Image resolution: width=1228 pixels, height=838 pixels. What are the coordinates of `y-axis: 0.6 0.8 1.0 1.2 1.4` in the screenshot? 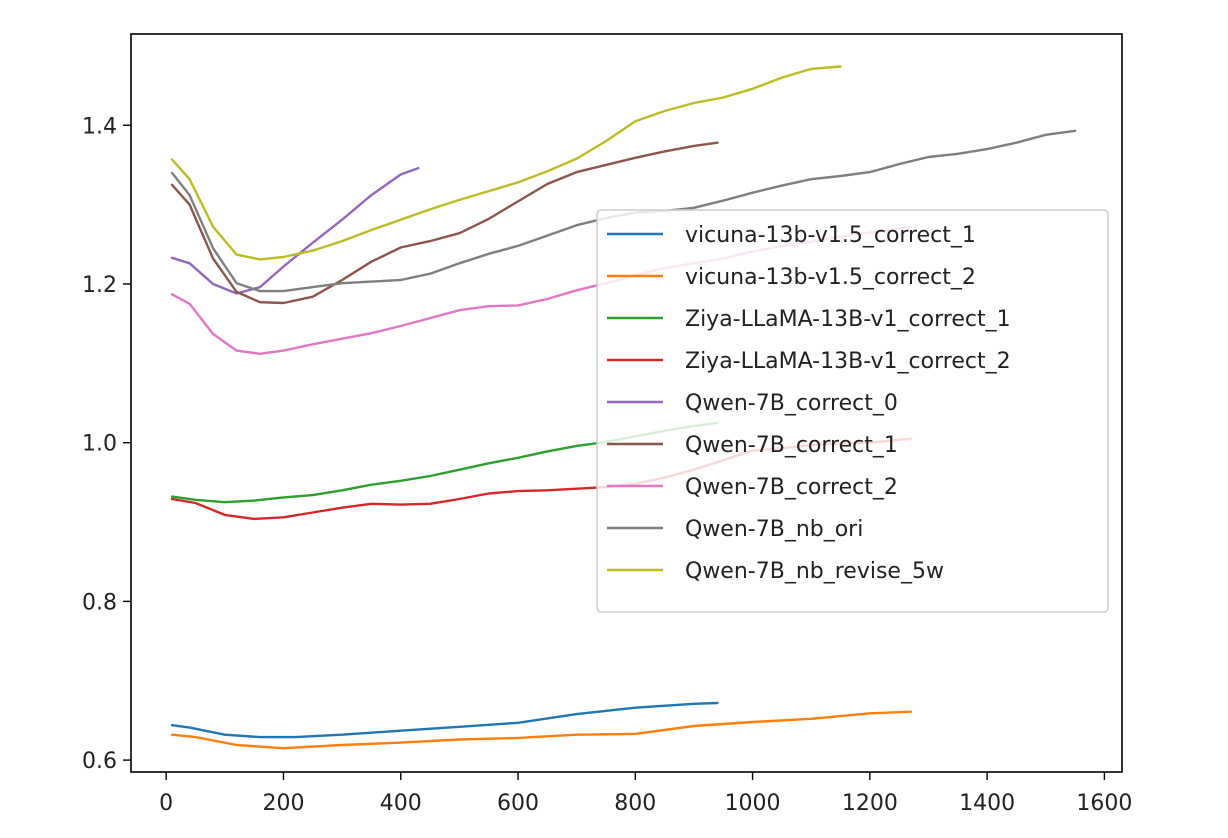 It's located at (106, 444).